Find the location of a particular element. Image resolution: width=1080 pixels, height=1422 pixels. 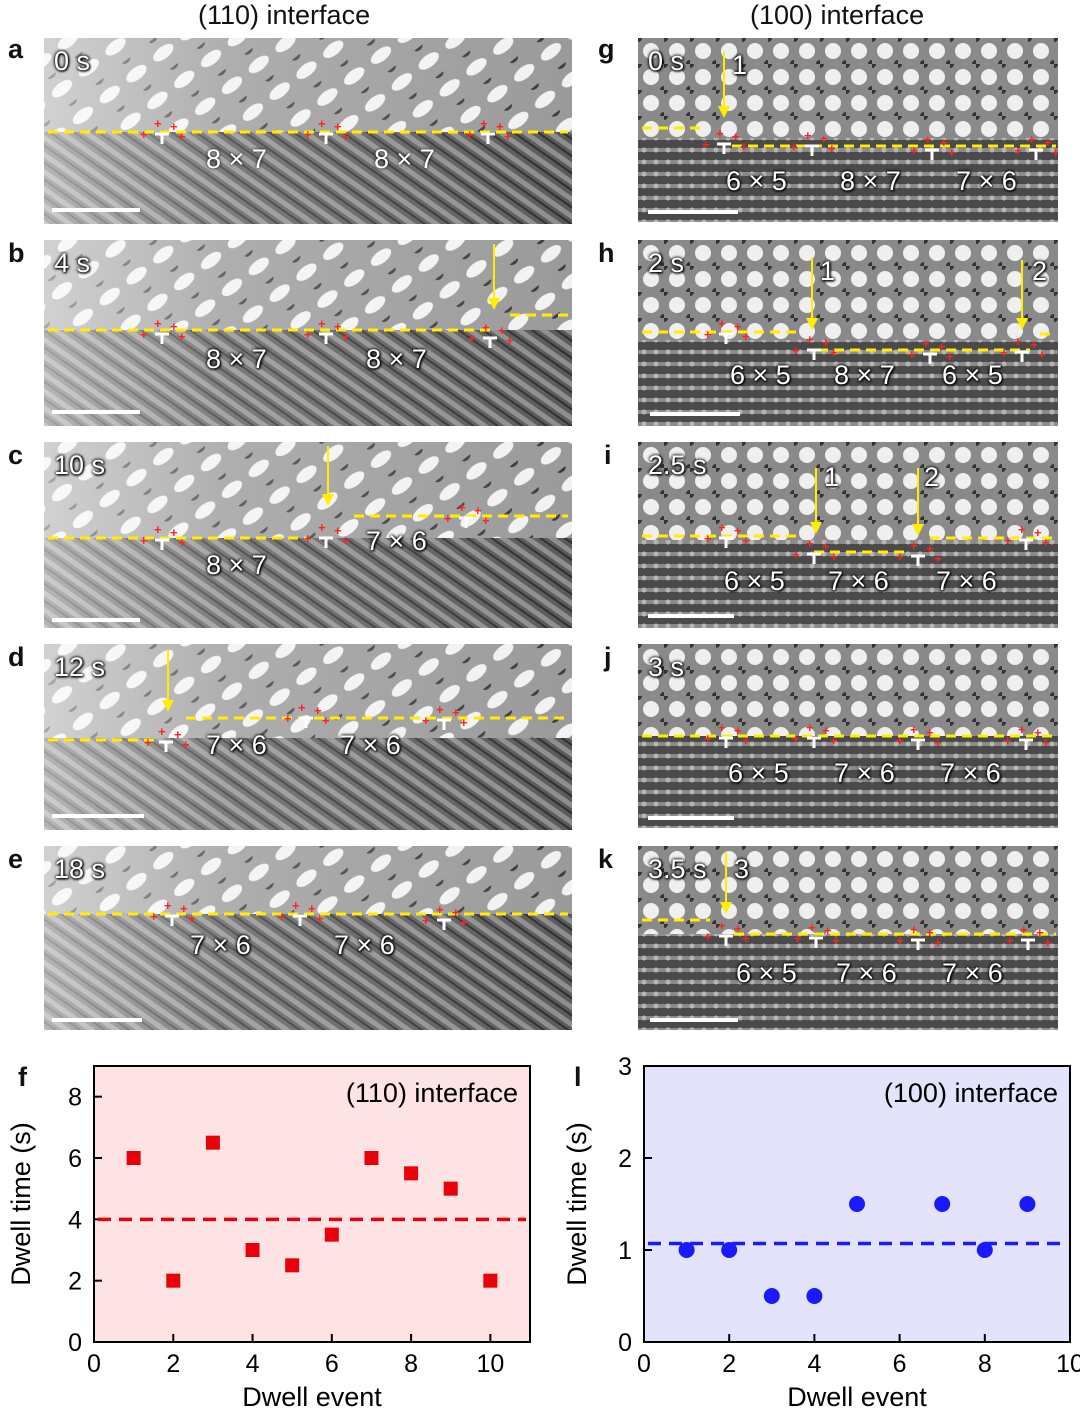

panel-letter-i: i is located at coordinates (608, 455).